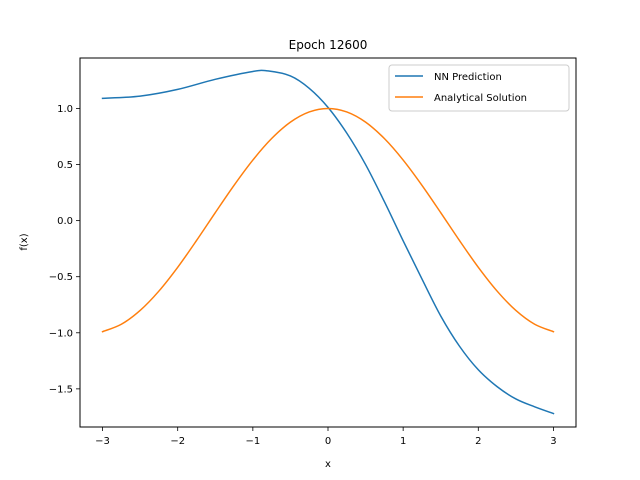 The height and width of the screenshot is (480, 640). I want to click on x-tick-label: −2, so click(177, 441).